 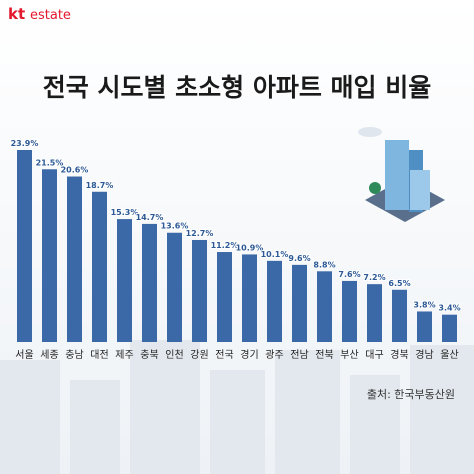 What do you see at coordinates (25, 143) in the screenshot?
I see `value-label: 23.9%` at bounding box center [25, 143].